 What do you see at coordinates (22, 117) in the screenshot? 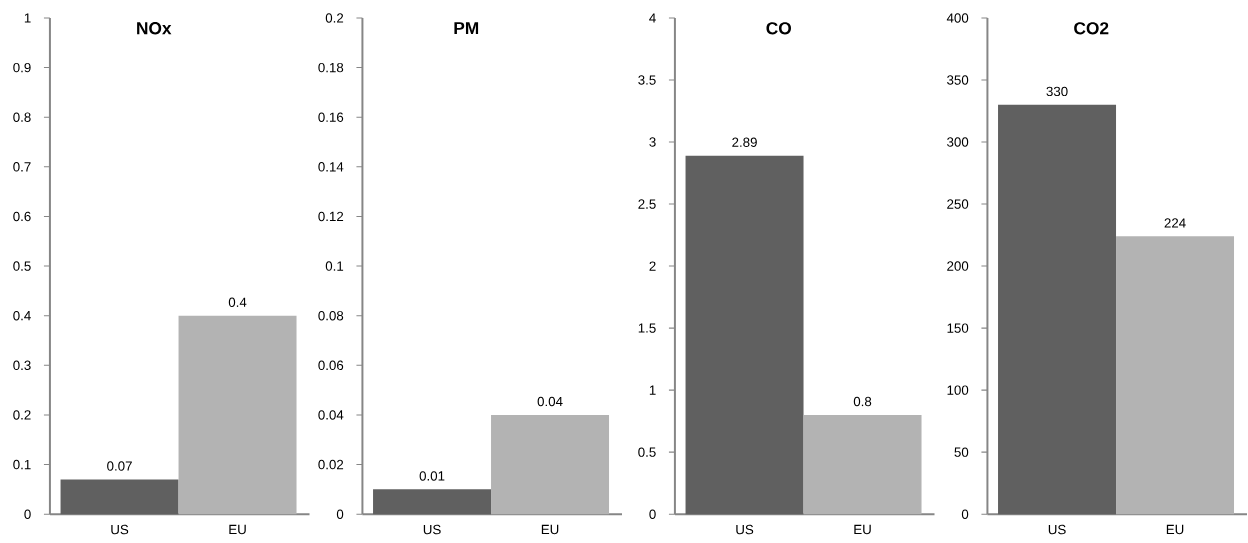
I see `y-tick-label: 0.8` at bounding box center [22, 117].